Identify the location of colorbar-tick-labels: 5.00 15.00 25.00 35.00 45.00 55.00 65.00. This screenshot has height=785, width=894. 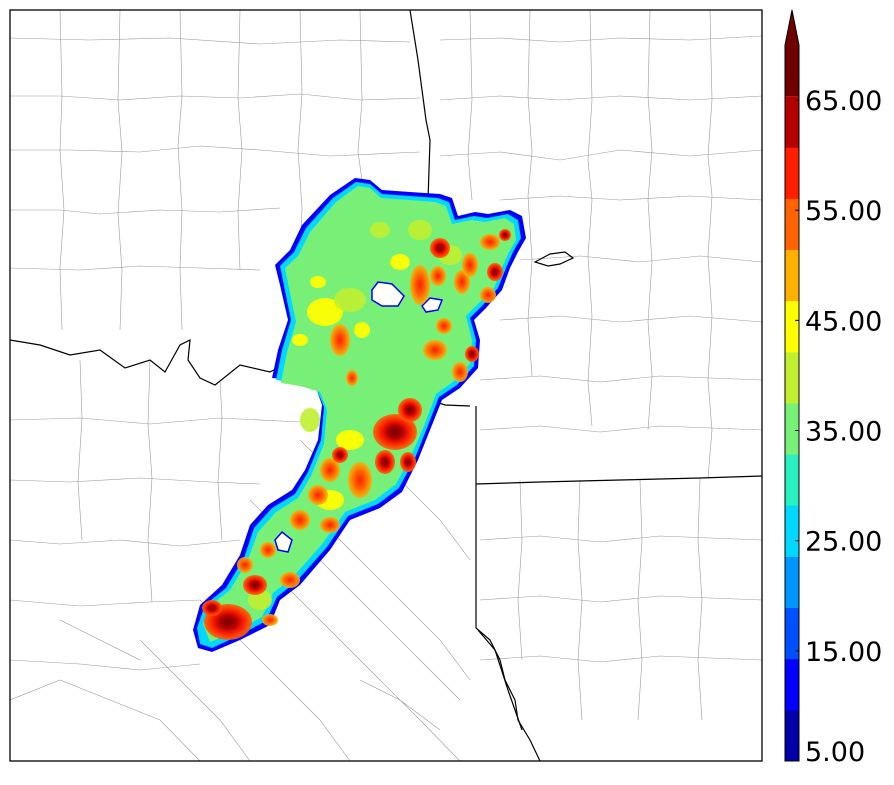
(843, 427).